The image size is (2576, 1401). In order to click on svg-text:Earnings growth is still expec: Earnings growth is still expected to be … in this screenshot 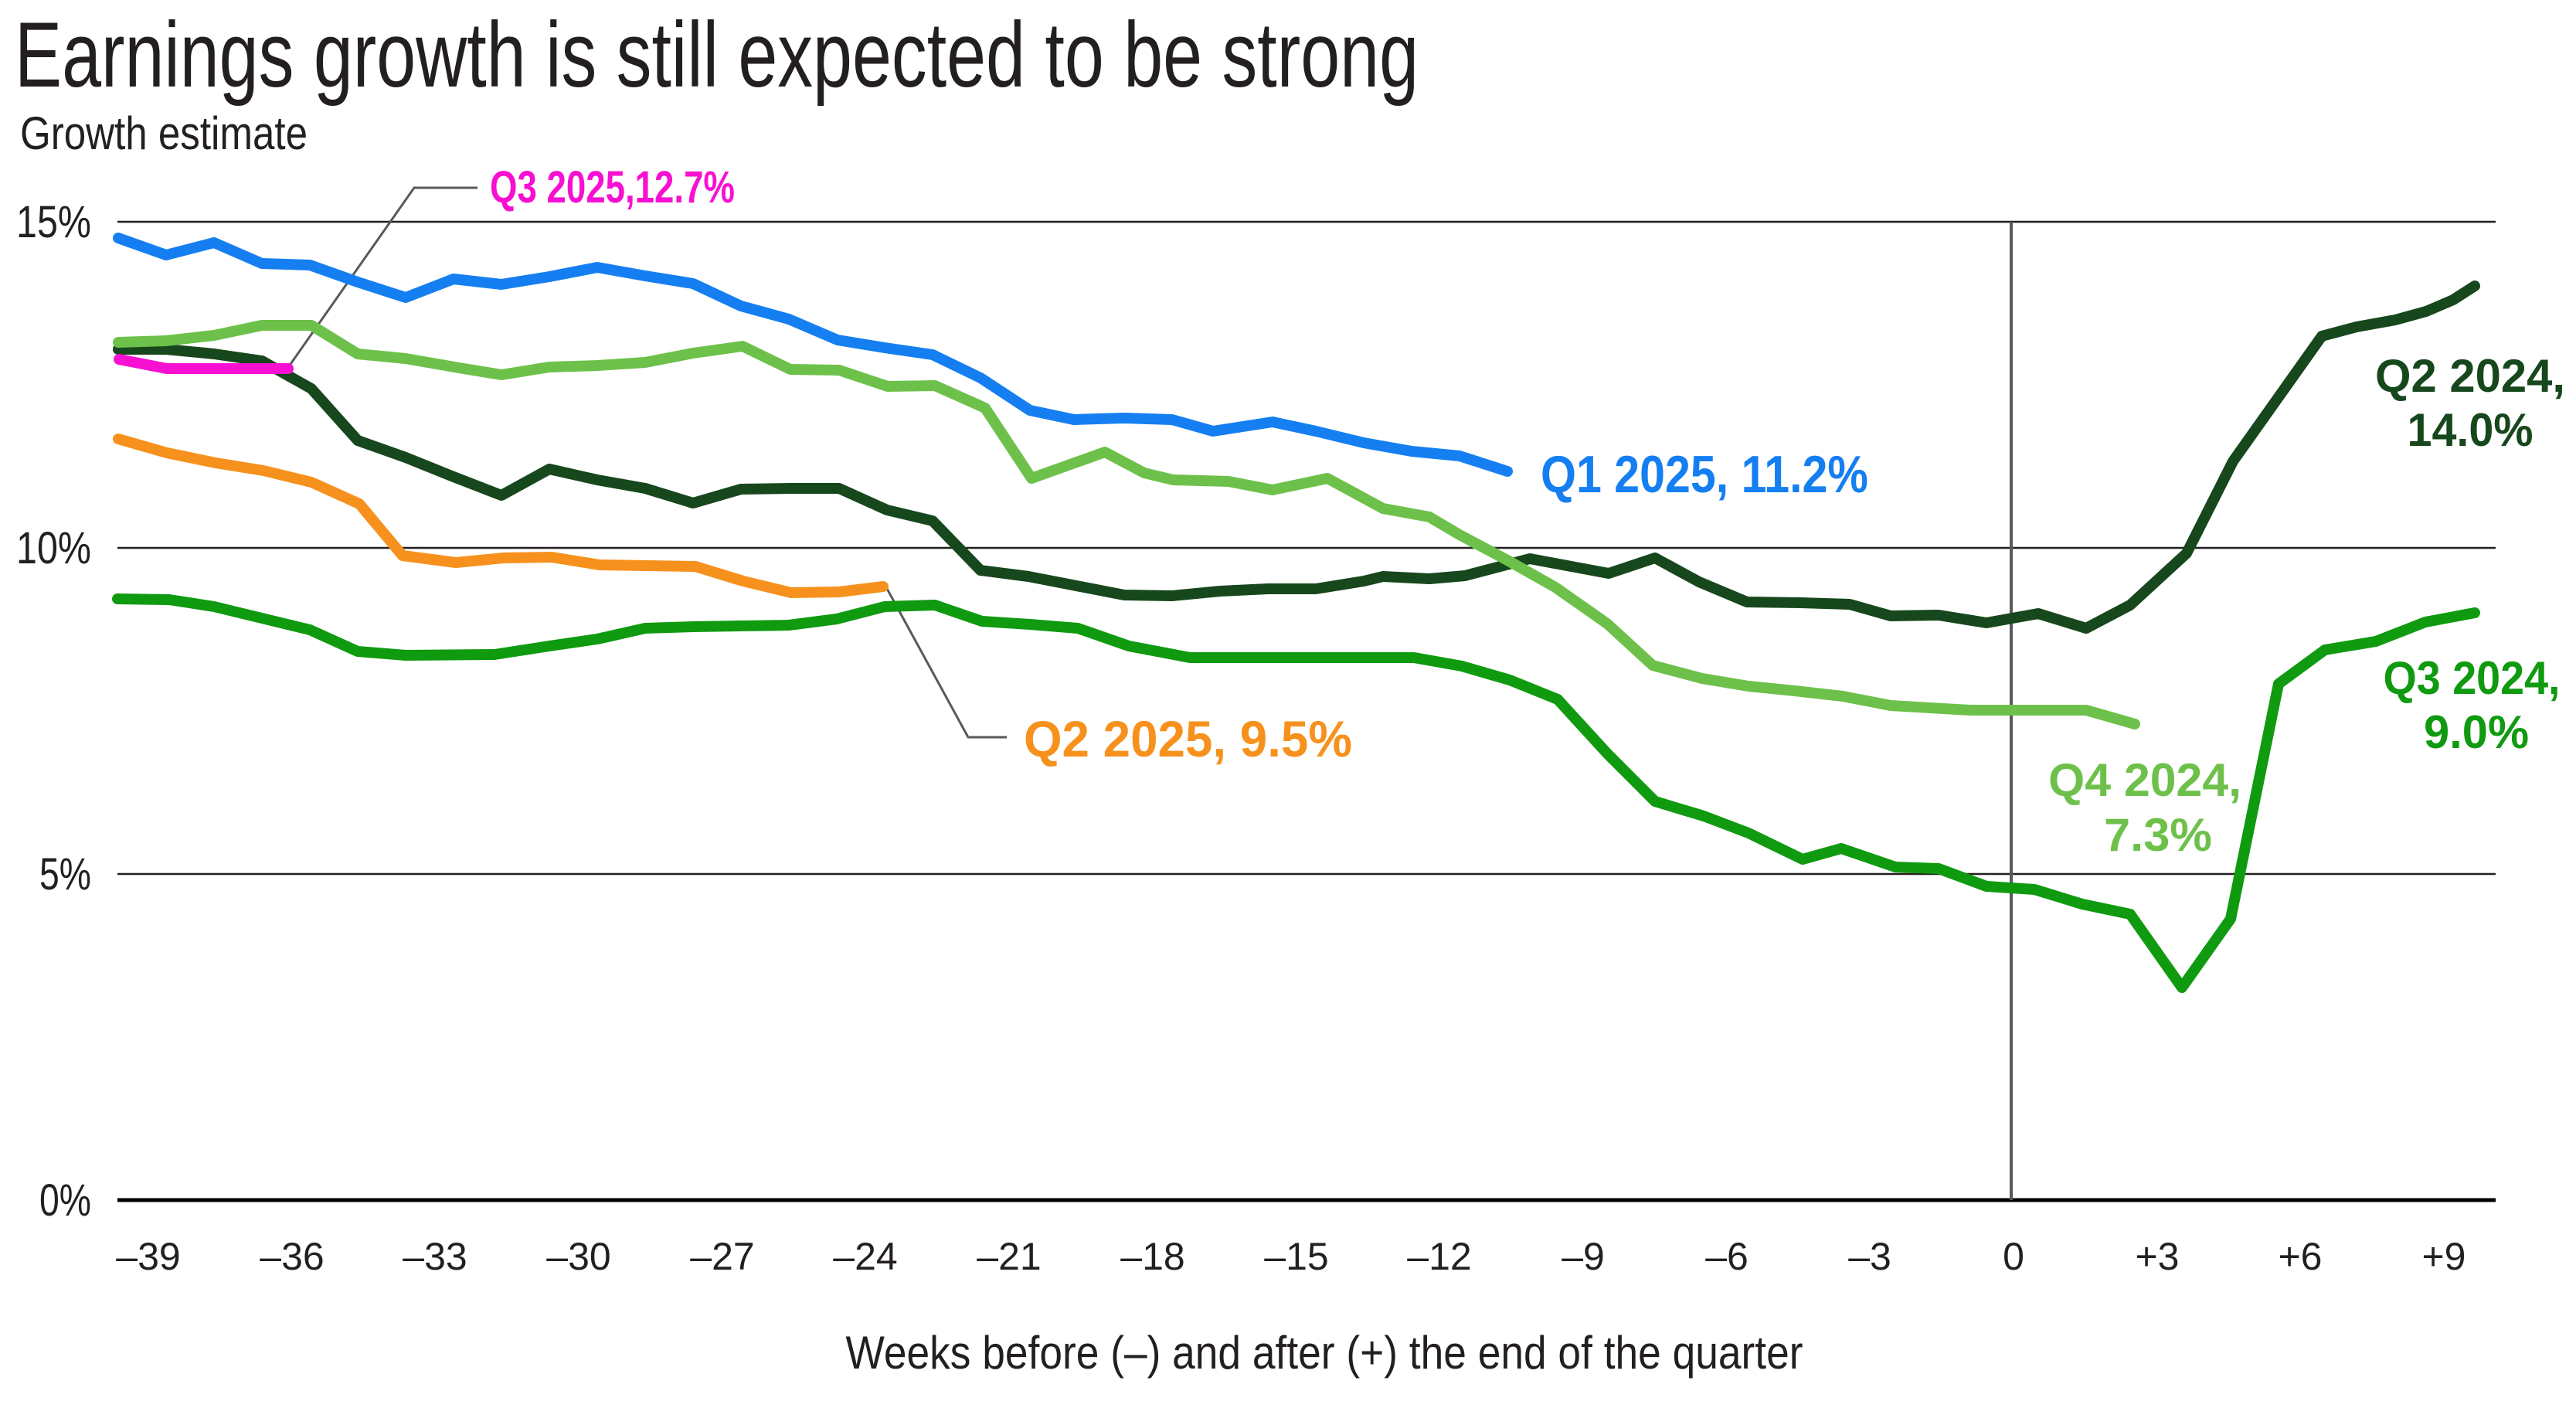, I will do `click(717, 55)`.